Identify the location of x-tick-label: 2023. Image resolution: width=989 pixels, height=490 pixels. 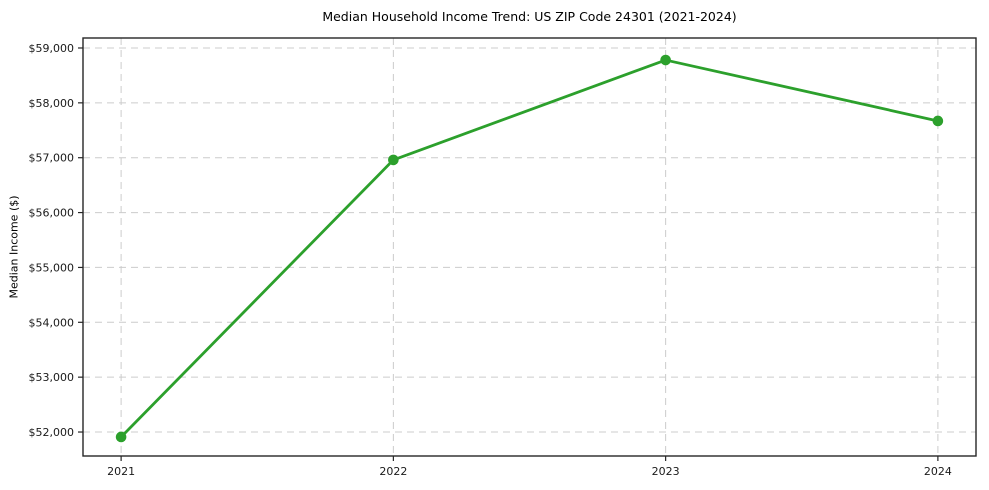
(666, 471).